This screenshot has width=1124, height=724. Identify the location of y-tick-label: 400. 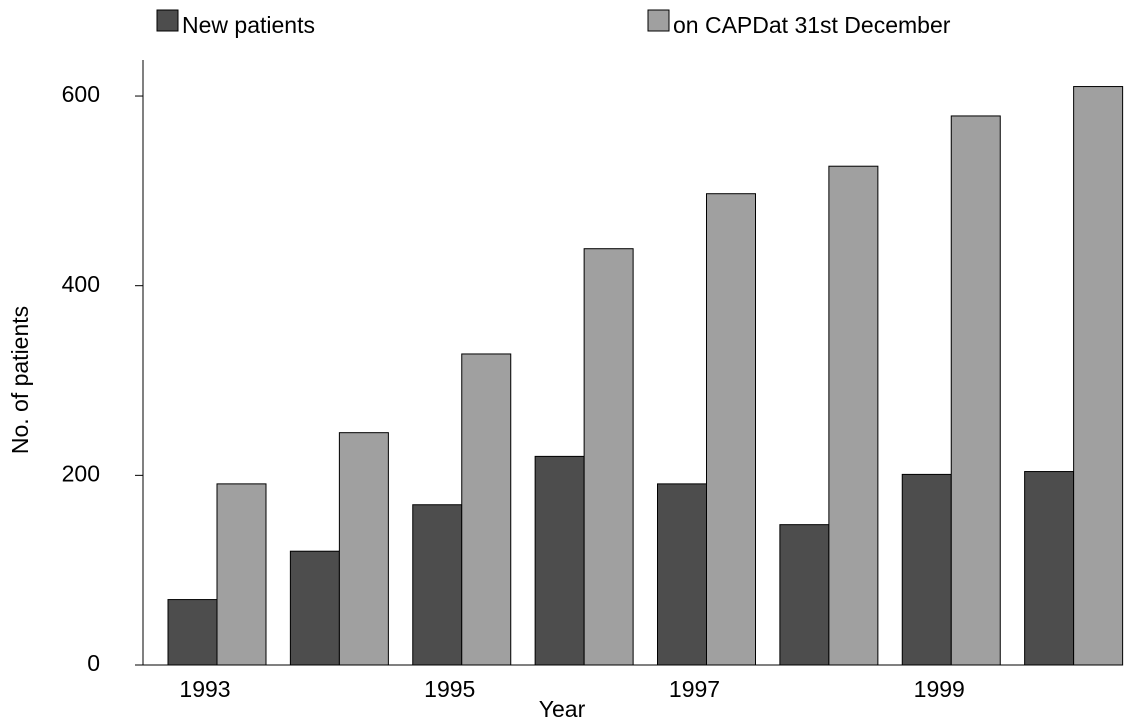
(81, 284).